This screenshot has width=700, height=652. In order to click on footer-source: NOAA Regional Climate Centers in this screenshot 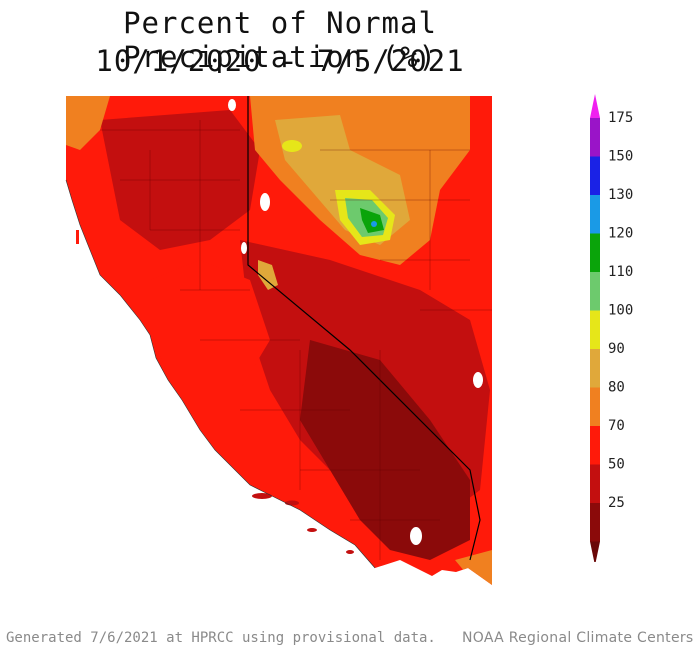, I will do `click(578, 638)`.